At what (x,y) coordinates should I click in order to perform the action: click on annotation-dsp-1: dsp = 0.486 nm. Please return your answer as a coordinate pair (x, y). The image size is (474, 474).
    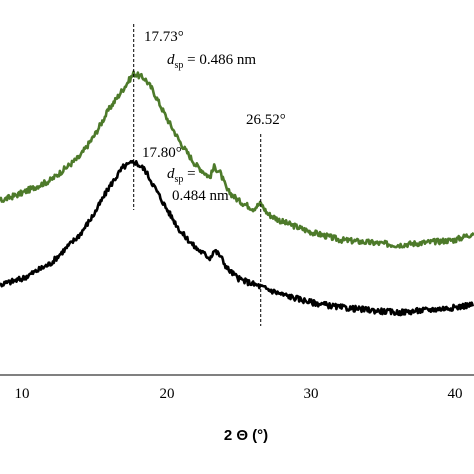
    Looking at the image, I should click on (211, 61).